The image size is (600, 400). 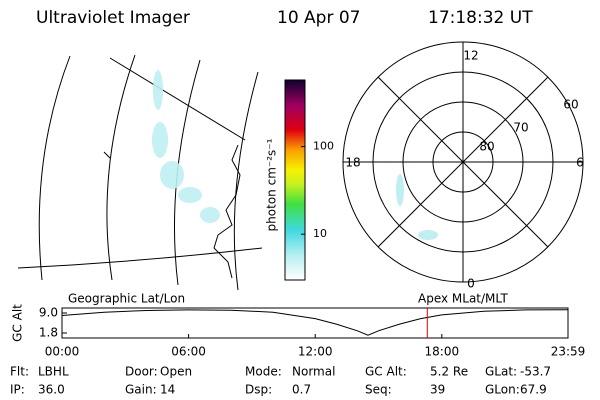 What do you see at coordinates (580, 163) in the screenshot?
I see `mlt-label: 6` at bounding box center [580, 163].